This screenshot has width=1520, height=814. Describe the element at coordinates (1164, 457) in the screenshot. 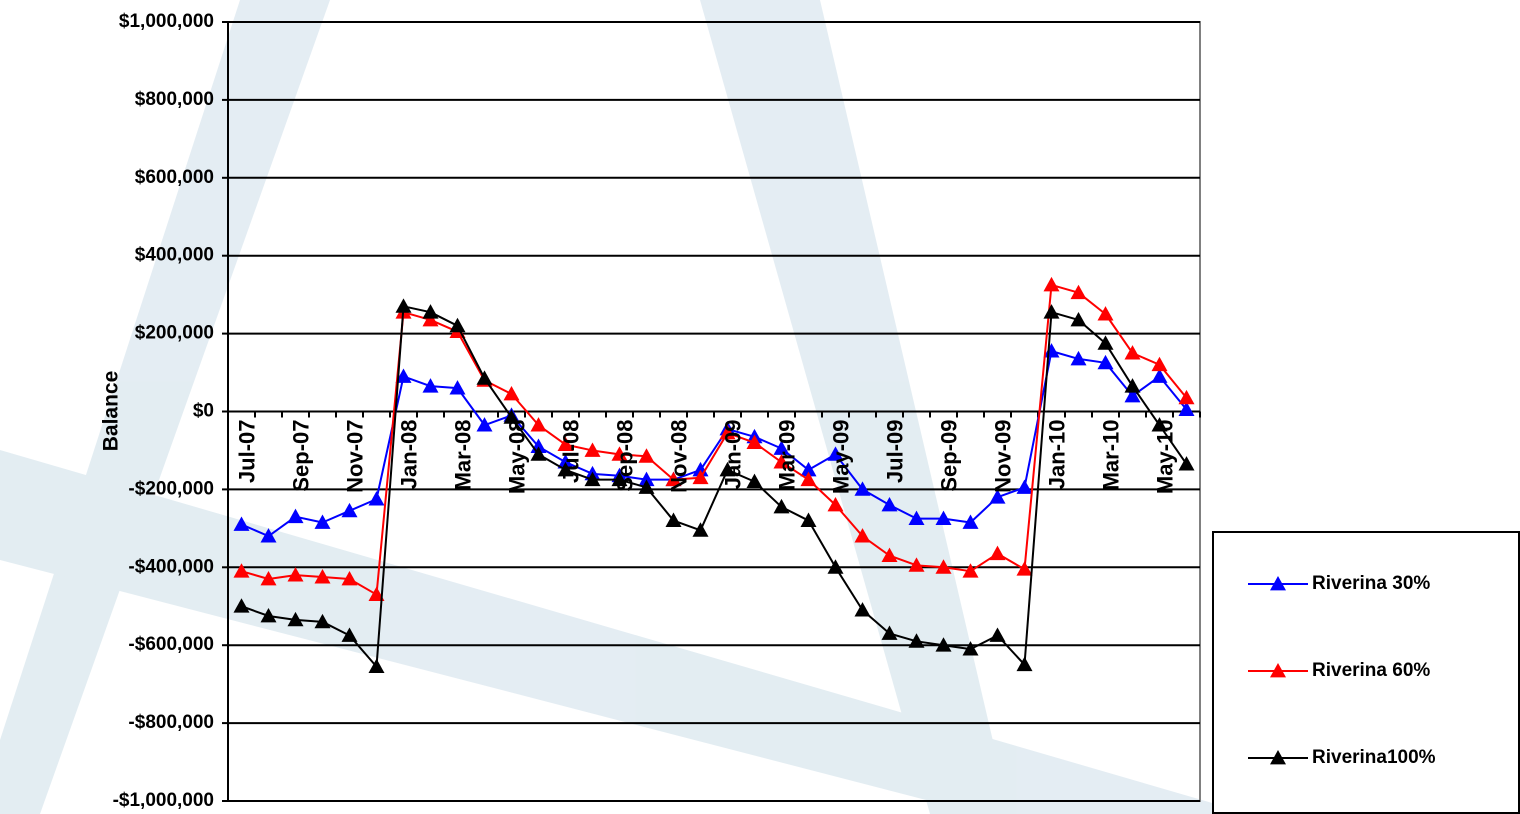

I see `x-tick-label: May-10` at that location.